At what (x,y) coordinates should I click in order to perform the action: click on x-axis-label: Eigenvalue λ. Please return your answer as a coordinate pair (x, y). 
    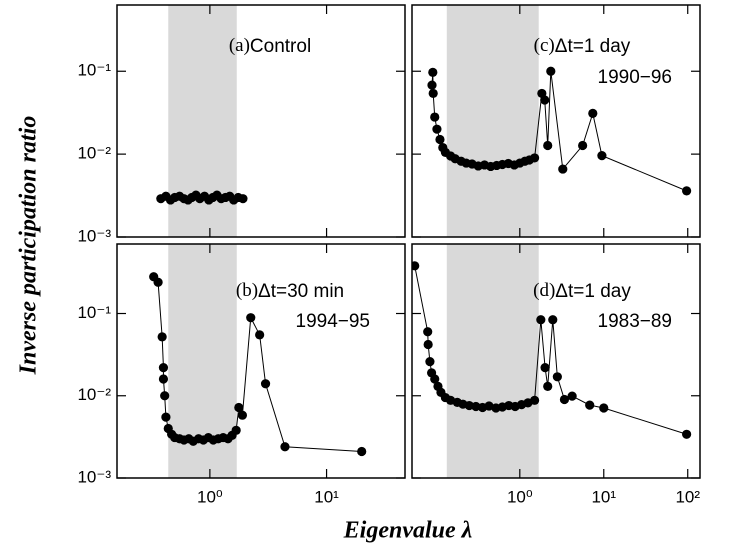
    Looking at the image, I should click on (408, 531).